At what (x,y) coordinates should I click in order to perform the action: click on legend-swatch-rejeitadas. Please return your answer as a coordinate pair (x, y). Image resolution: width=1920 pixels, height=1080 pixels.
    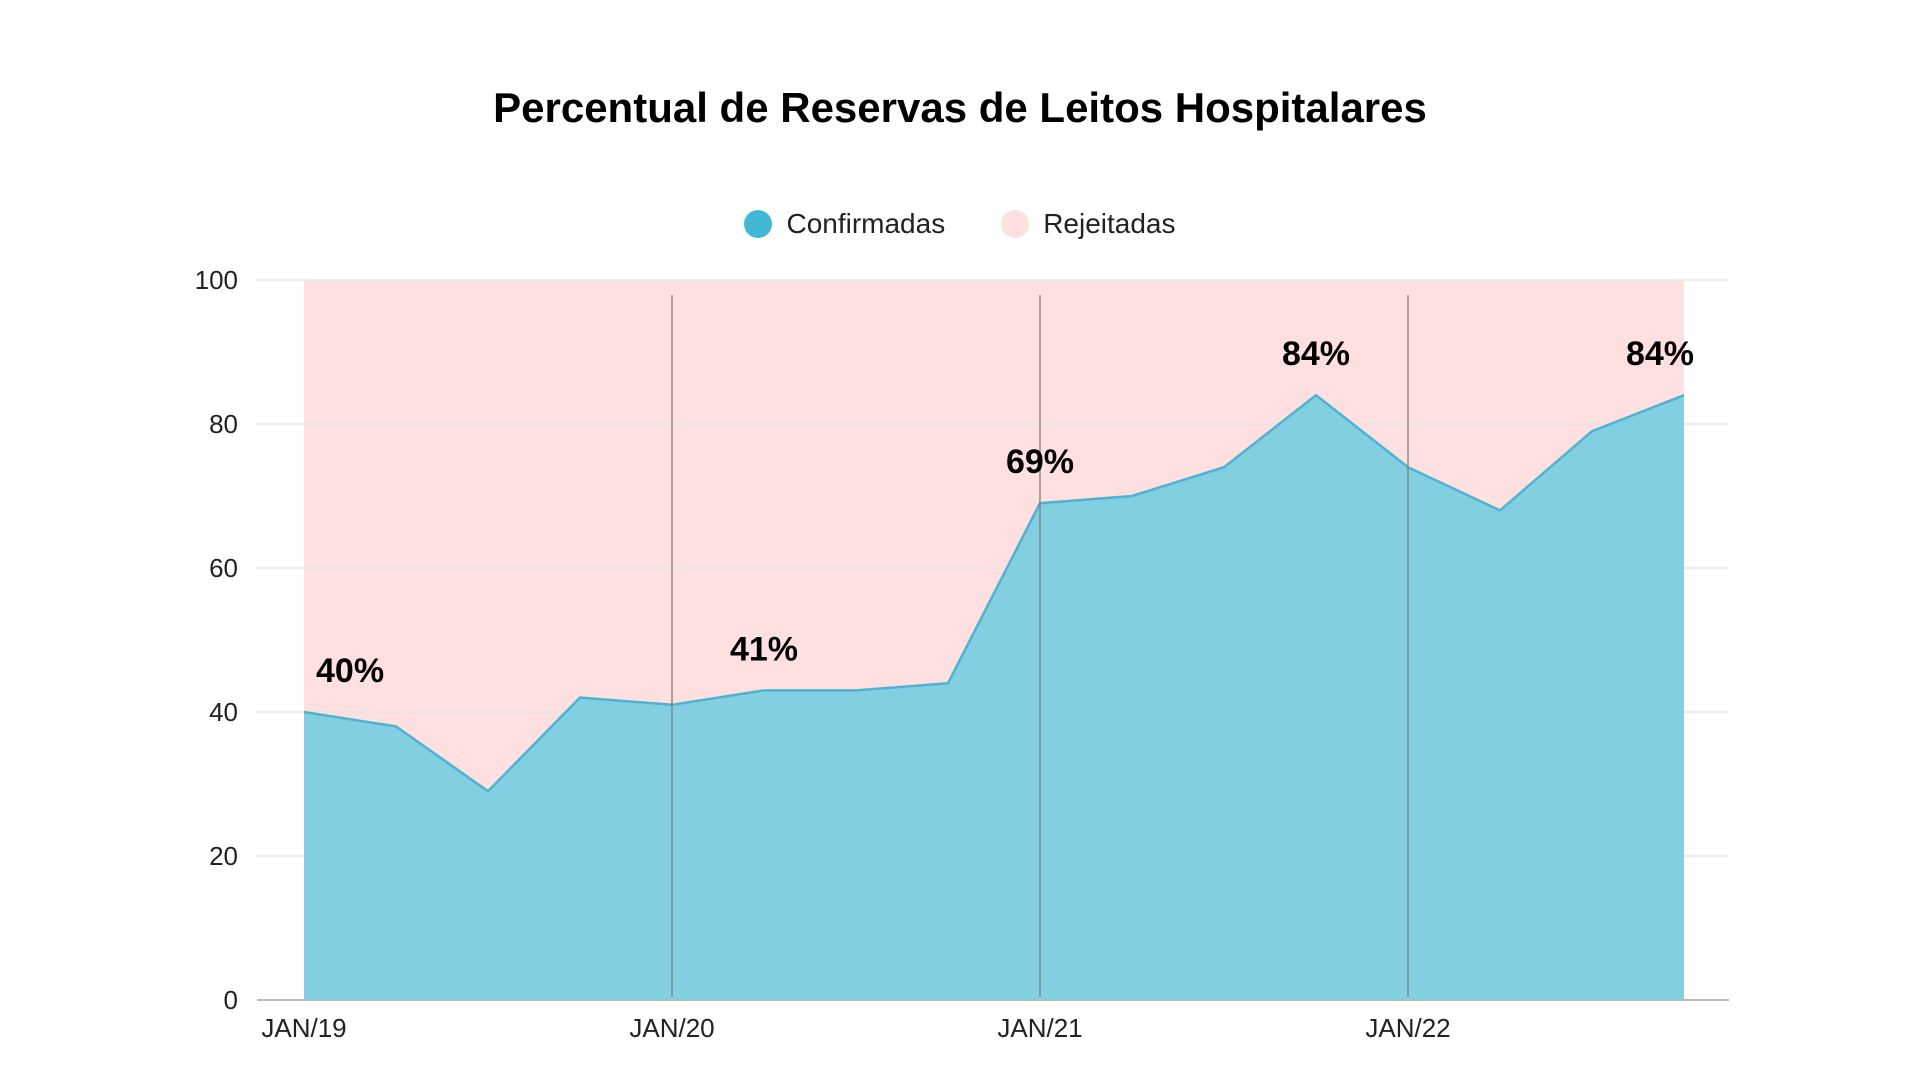
    Looking at the image, I should click on (1015, 224).